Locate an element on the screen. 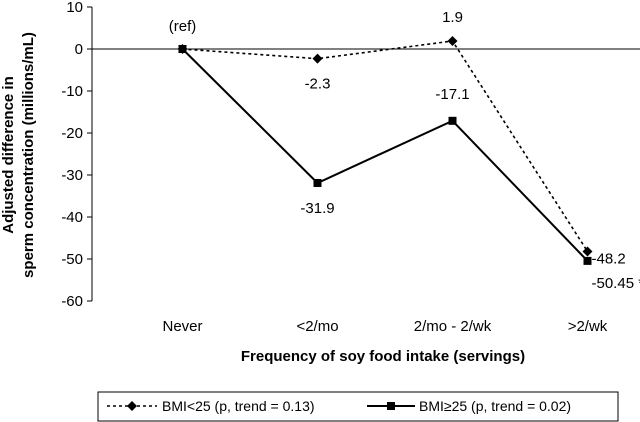 The height and width of the screenshot is (422, 640). x-tick-label: Never is located at coordinates (182, 326).